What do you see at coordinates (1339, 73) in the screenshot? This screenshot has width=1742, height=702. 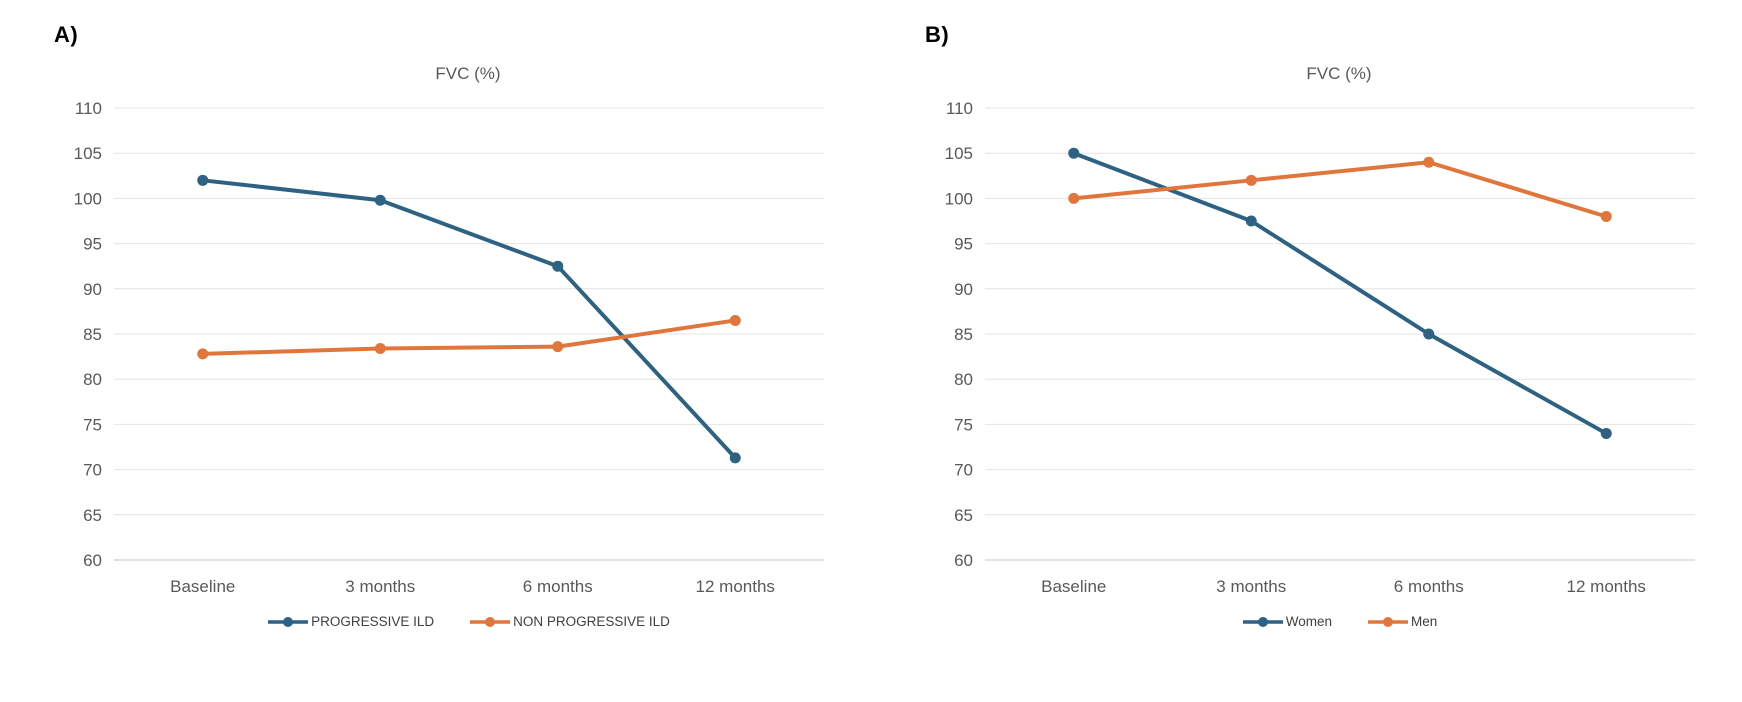 I see `chart-b-title: FVC (%)` at bounding box center [1339, 73].